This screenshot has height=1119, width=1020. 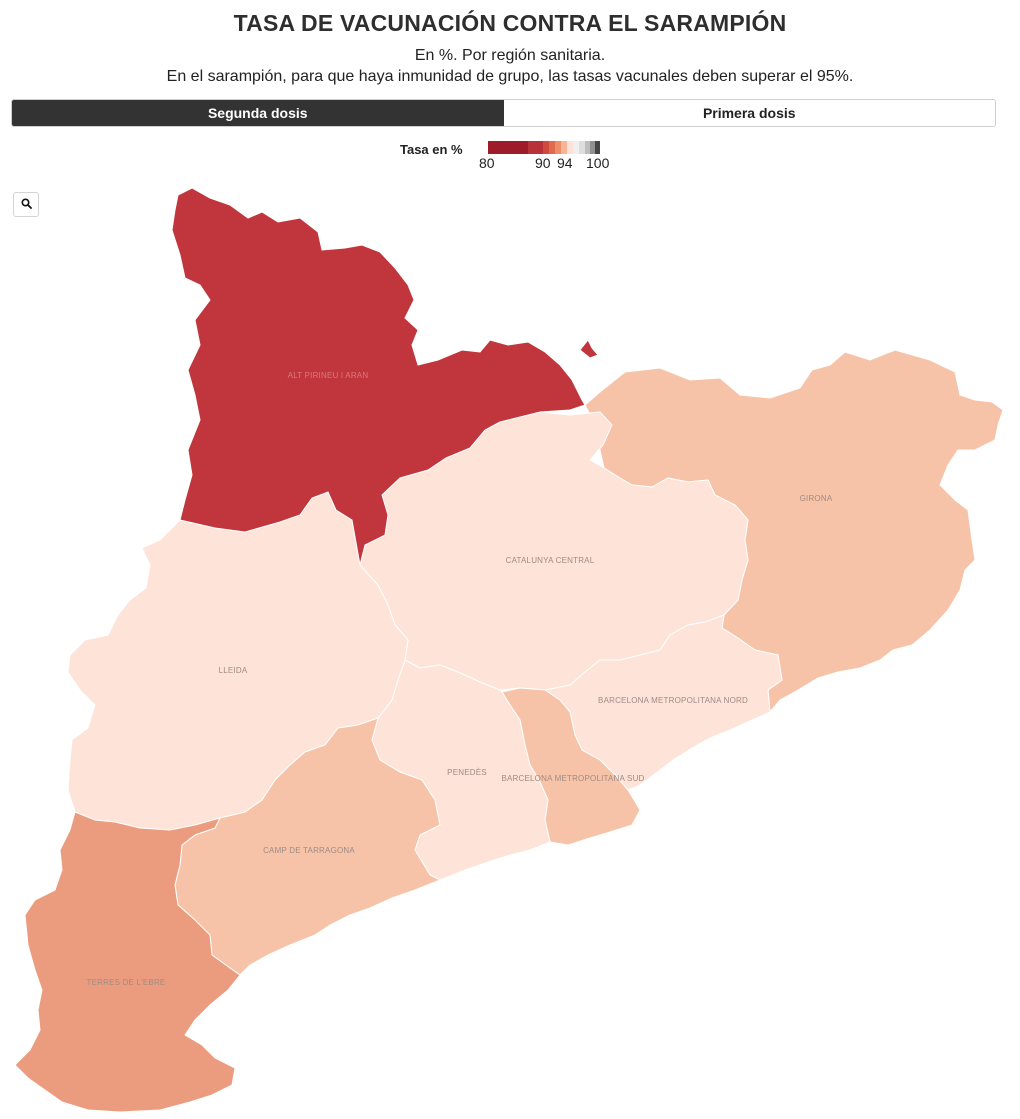 I want to click on legend-title: Tasa en %, so click(x=431, y=149).